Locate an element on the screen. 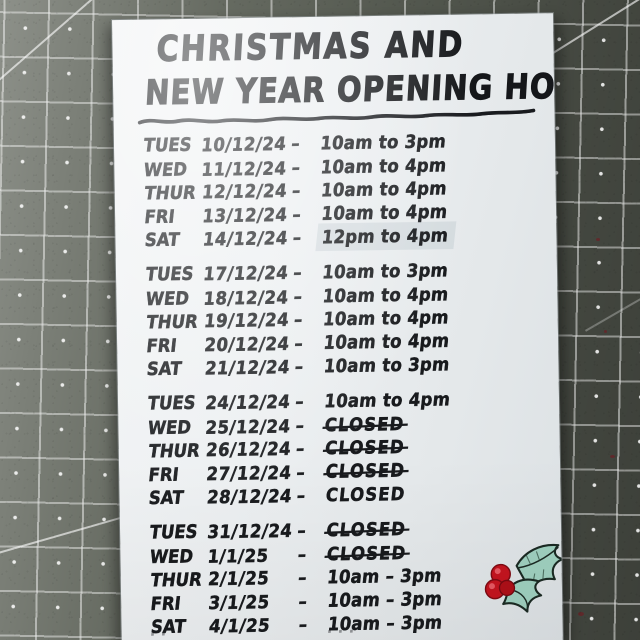 This screenshot has height=640, width=640. schedule-row: SAT 21/12/24 – 10am to 3pm is located at coordinates (337, 369).